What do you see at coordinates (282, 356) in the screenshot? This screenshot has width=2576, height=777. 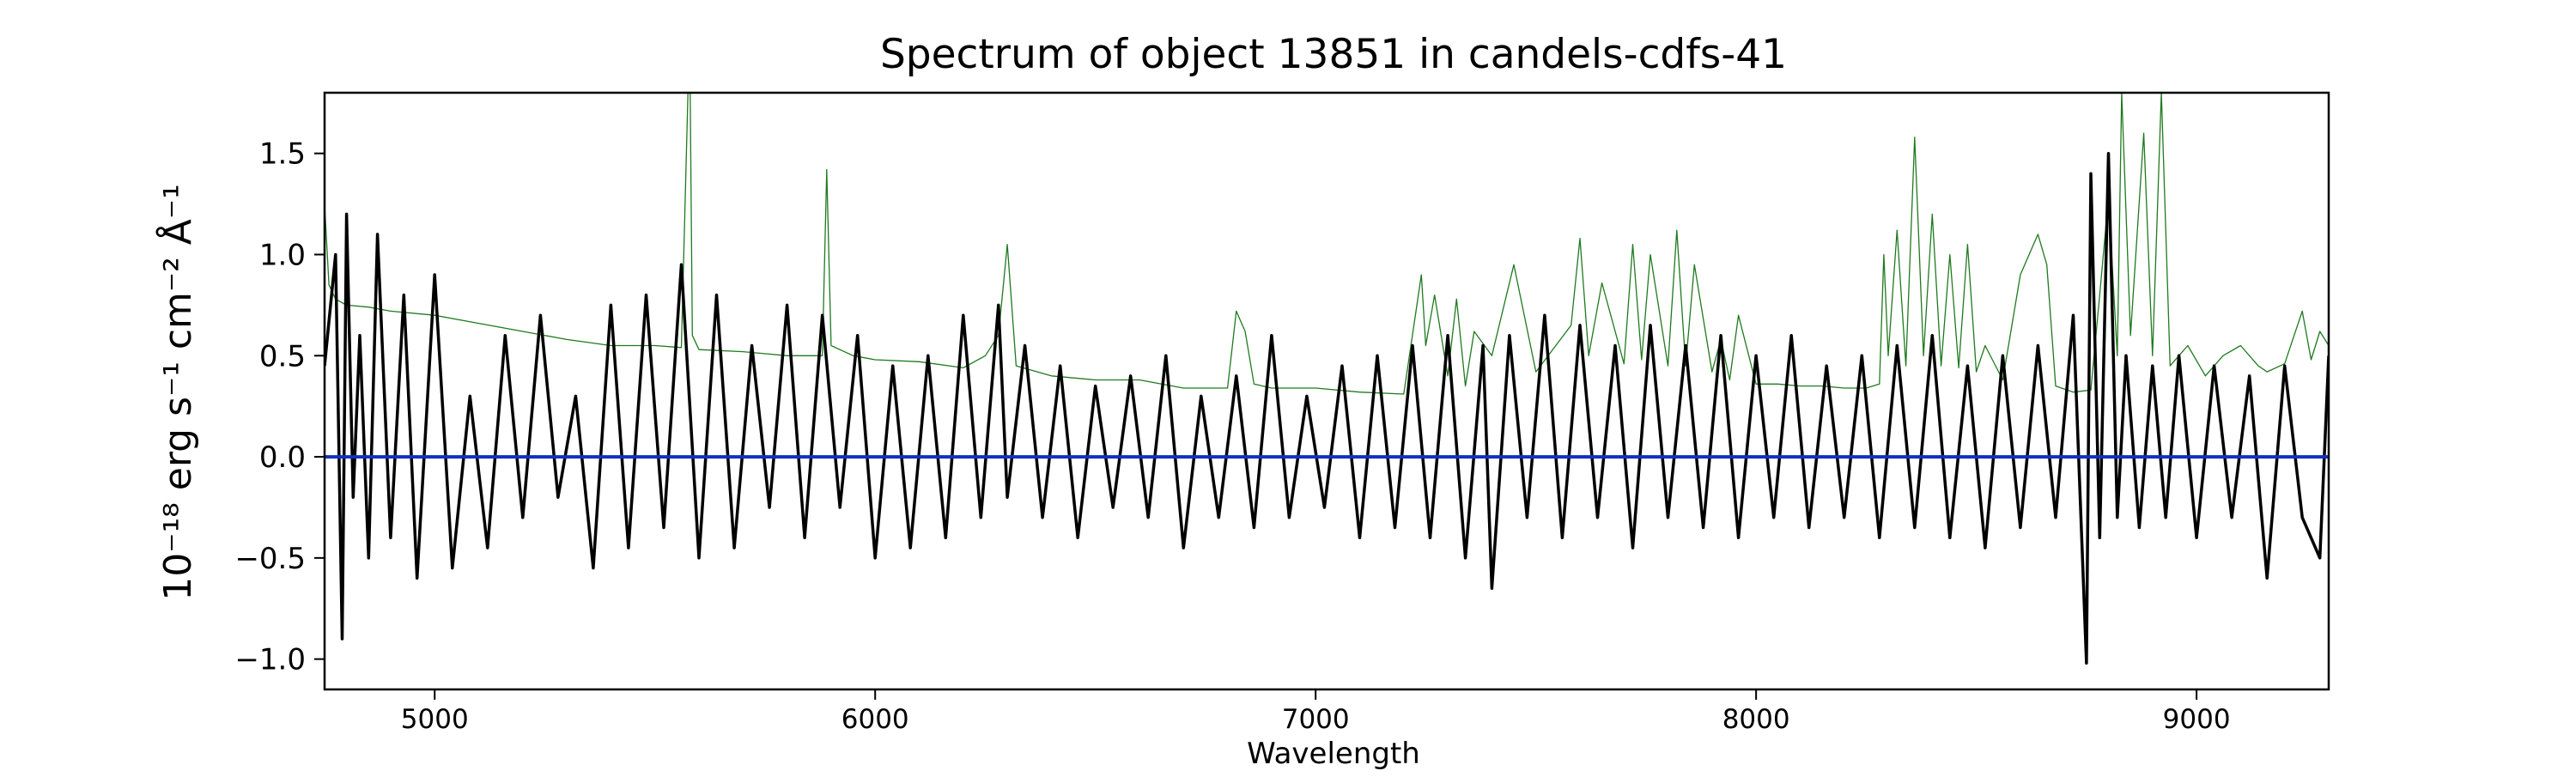 I see `y-tick-label: 0.5` at bounding box center [282, 356].